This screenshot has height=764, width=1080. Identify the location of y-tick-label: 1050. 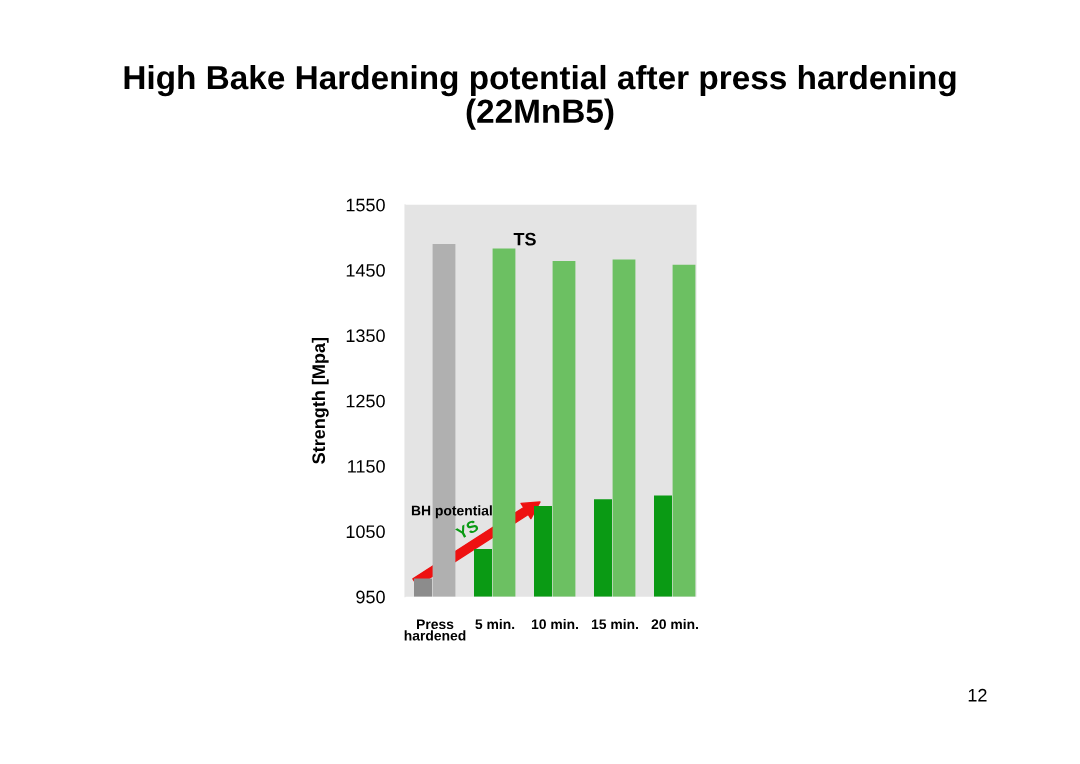
(365, 532).